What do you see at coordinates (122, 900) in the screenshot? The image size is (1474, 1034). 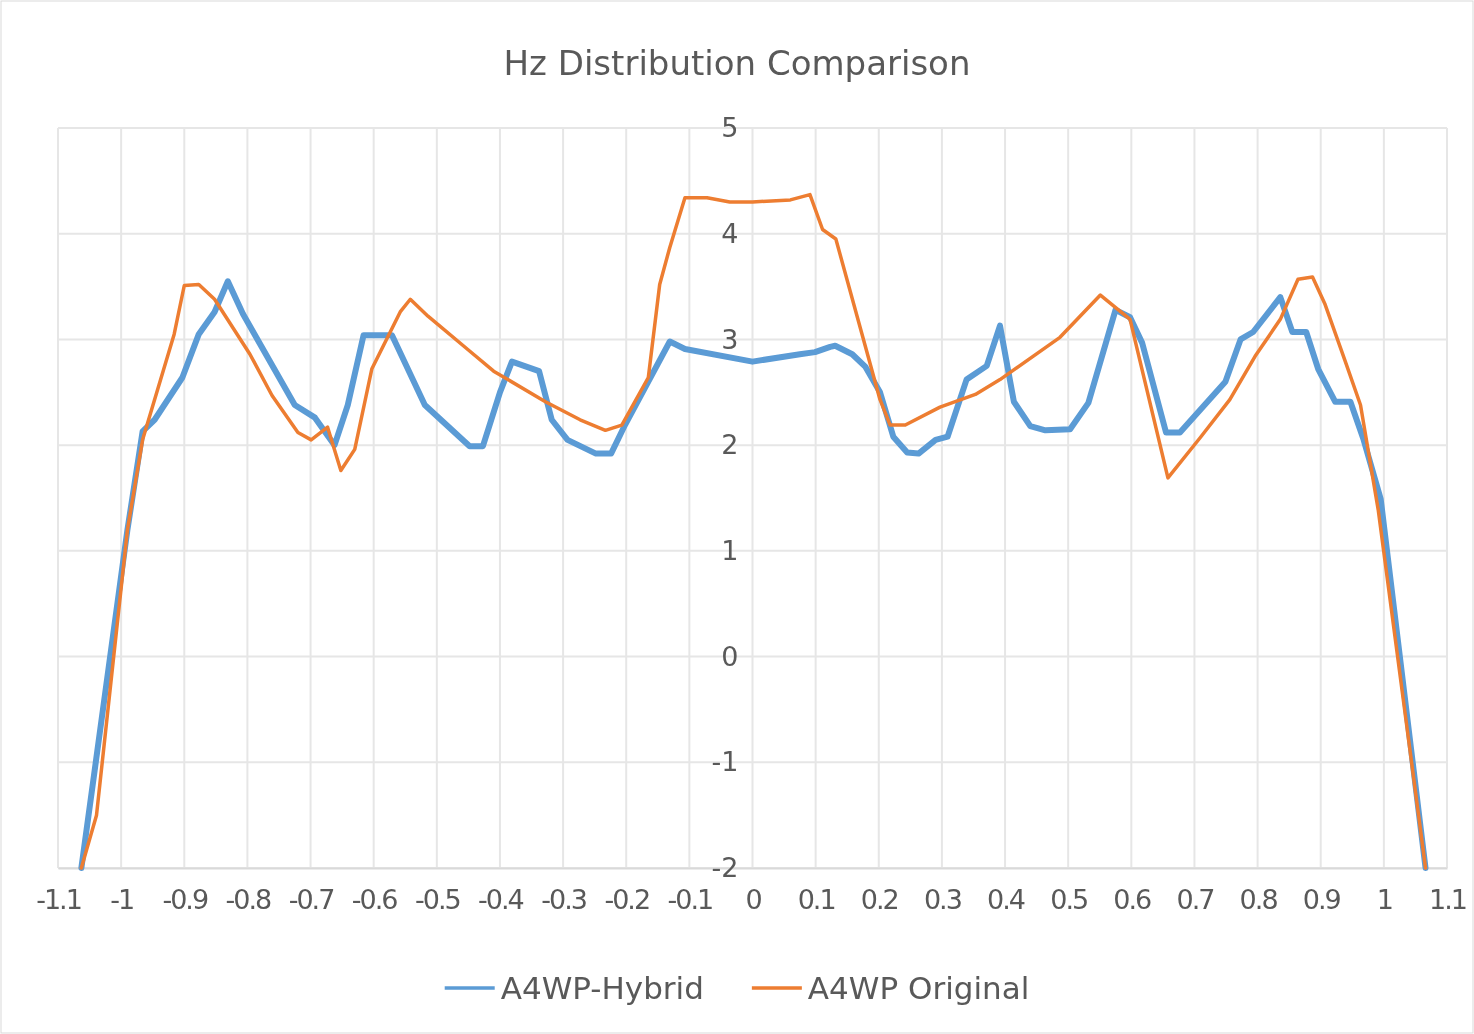 I see `x-tick-label: -1` at bounding box center [122, 900].